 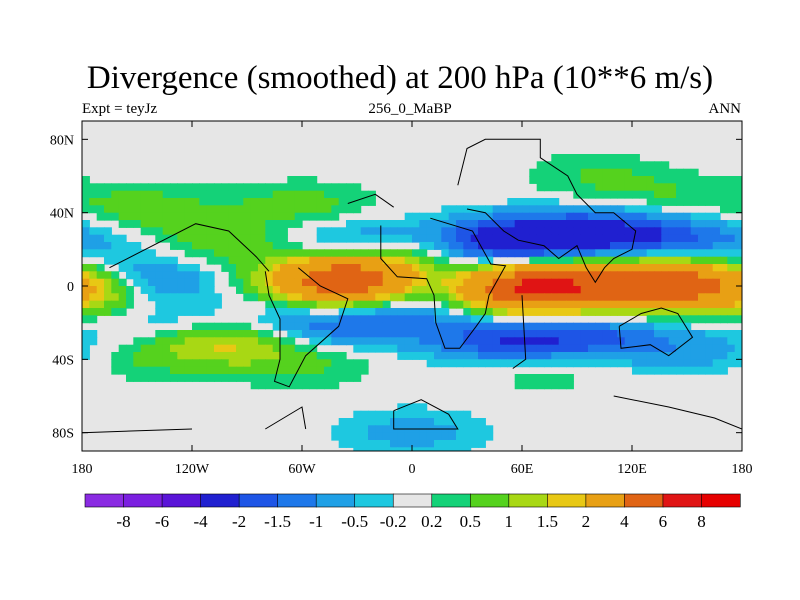 What do you see at coordinates (123, 521) in the screenshot?
I see `colorbar-label: -8` at bounding box center [123, 521].